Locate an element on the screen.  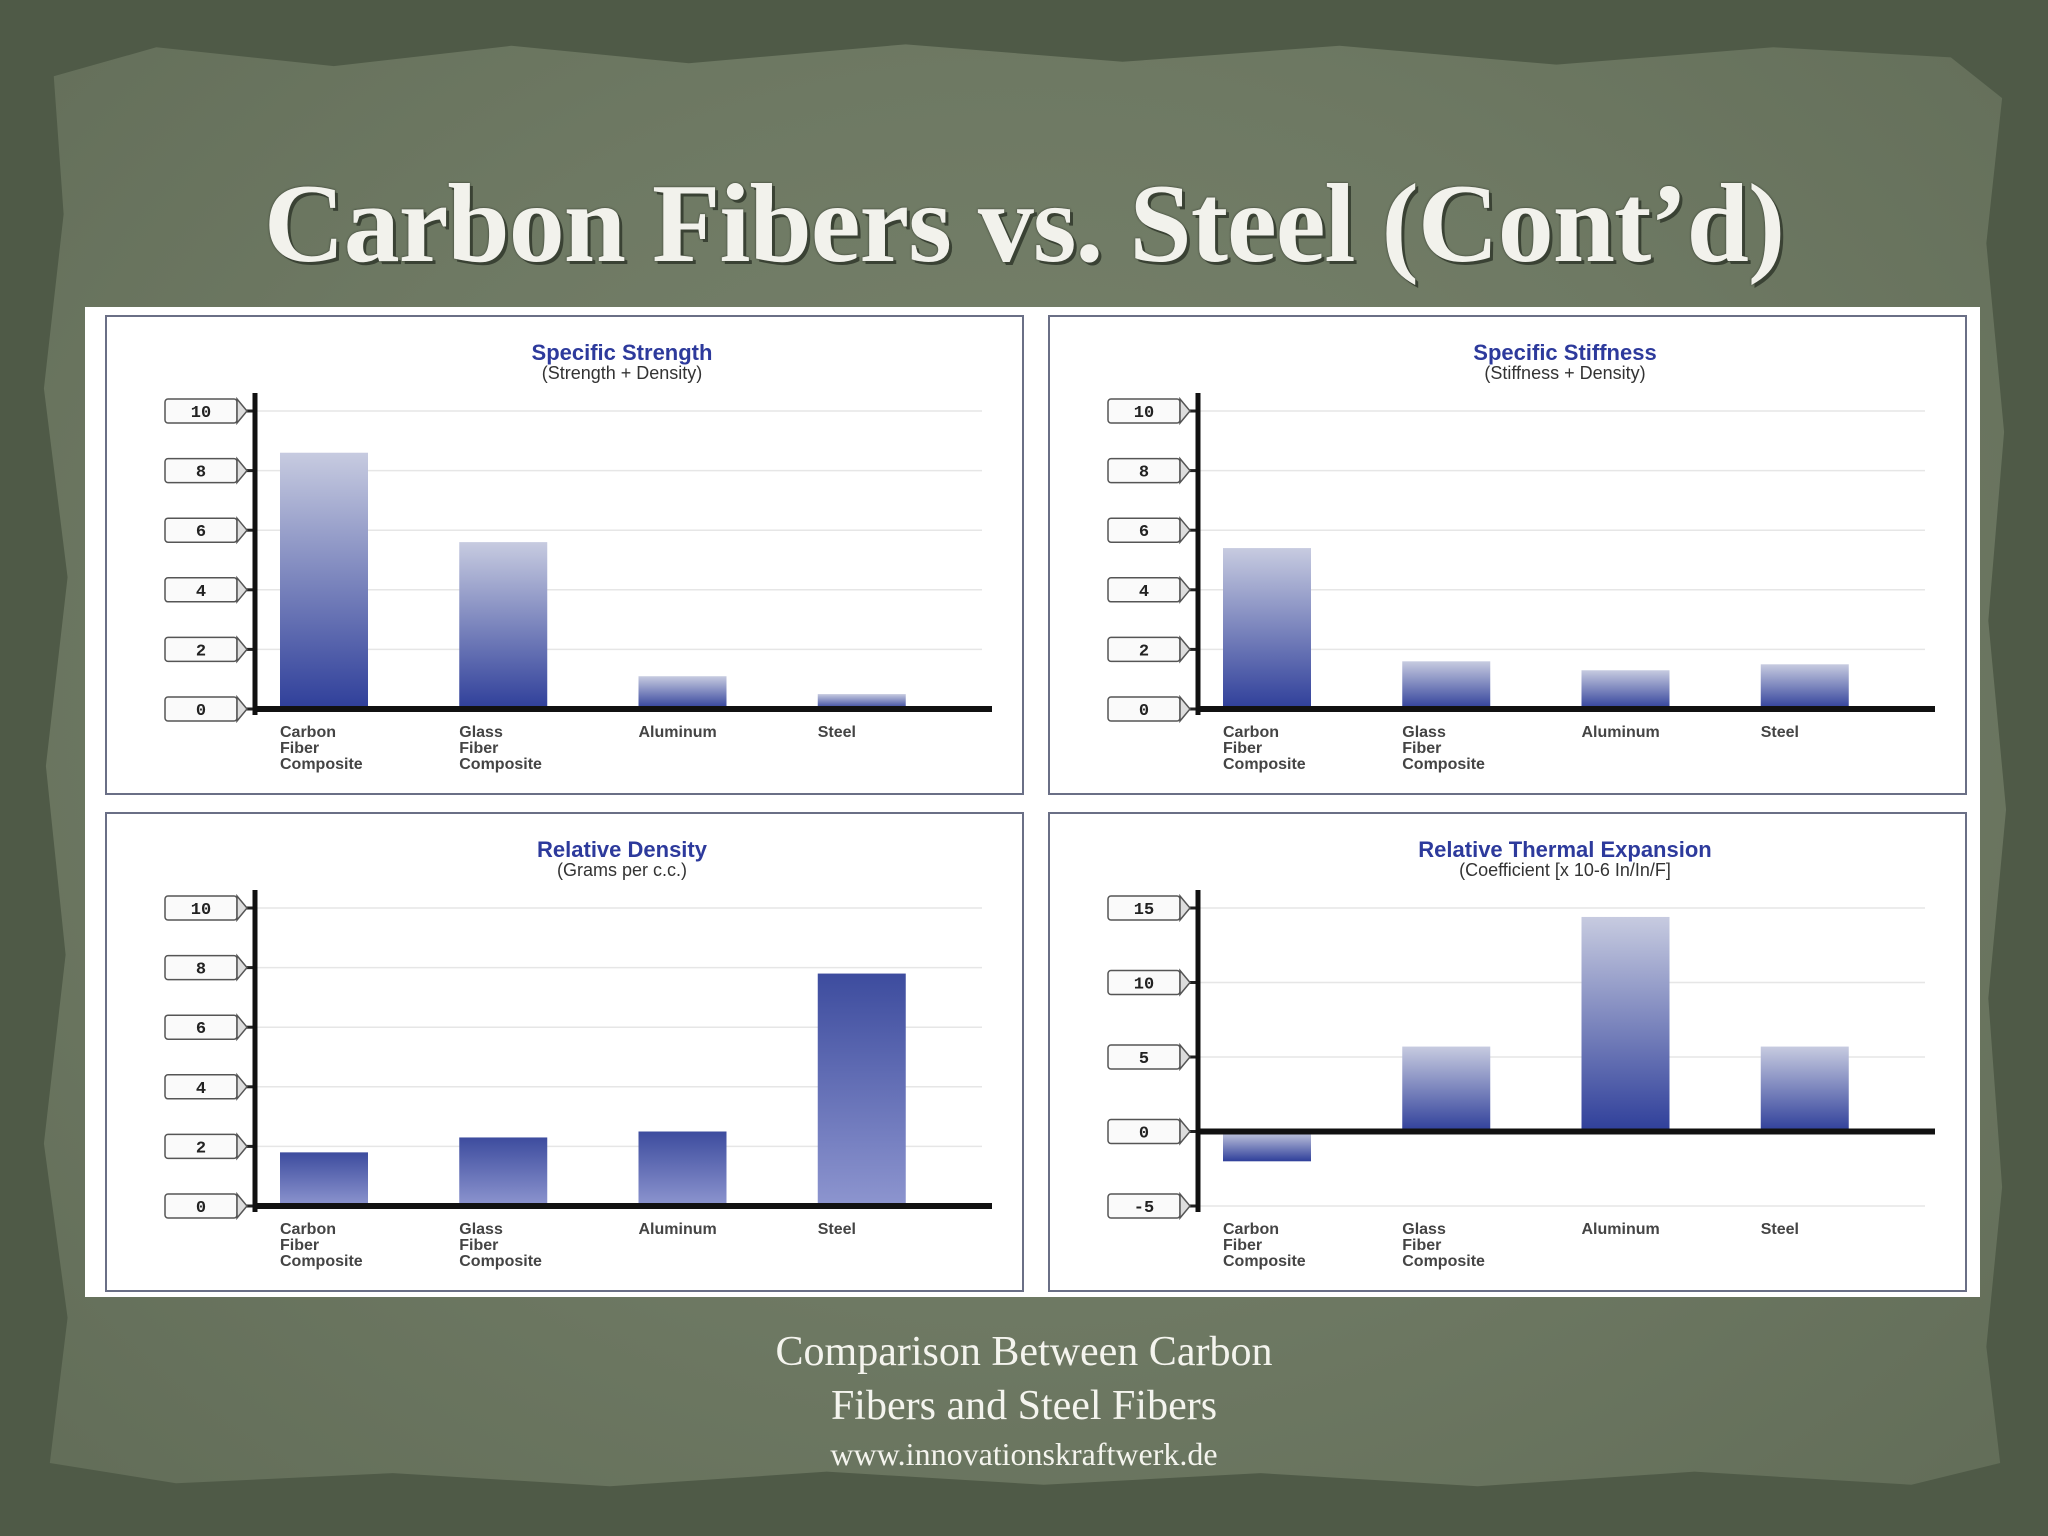
chart-title: Specific Stiffness is located at coordinates (1564, 352).